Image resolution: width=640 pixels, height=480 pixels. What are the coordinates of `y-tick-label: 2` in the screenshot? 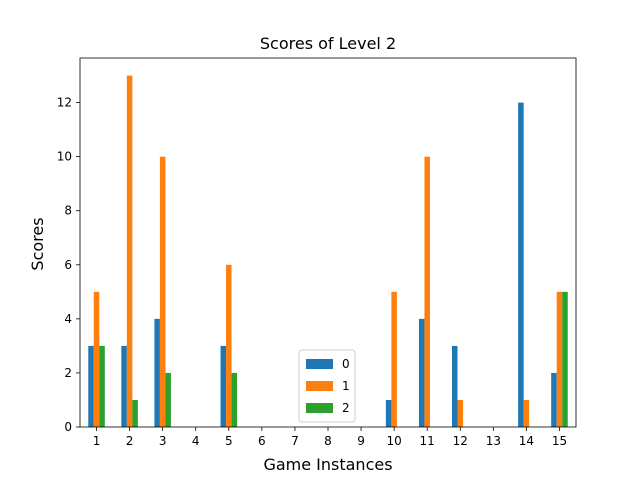 It's located at (68, 373).